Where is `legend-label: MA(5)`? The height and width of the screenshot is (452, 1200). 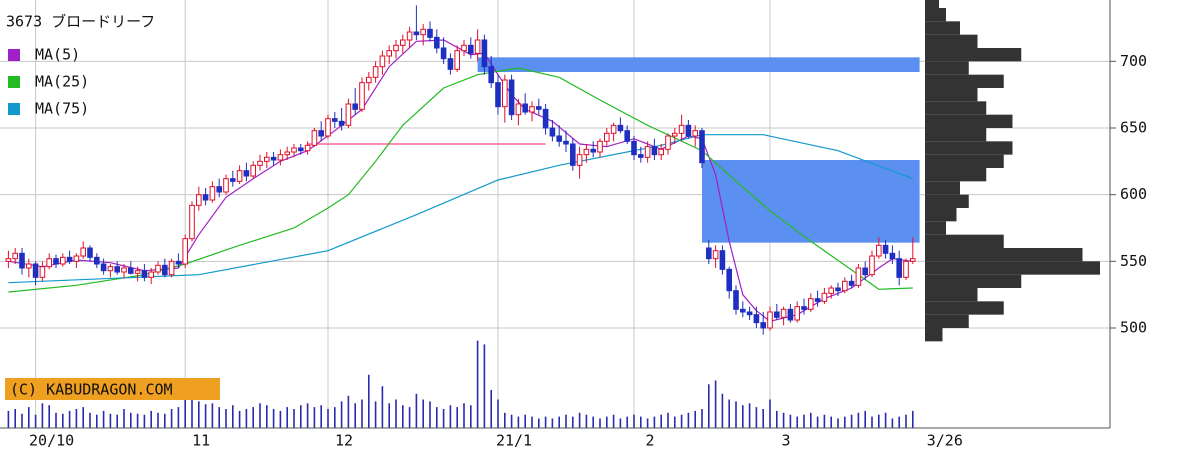 legend-label: MA(5) is located at coordinates (57, 55).